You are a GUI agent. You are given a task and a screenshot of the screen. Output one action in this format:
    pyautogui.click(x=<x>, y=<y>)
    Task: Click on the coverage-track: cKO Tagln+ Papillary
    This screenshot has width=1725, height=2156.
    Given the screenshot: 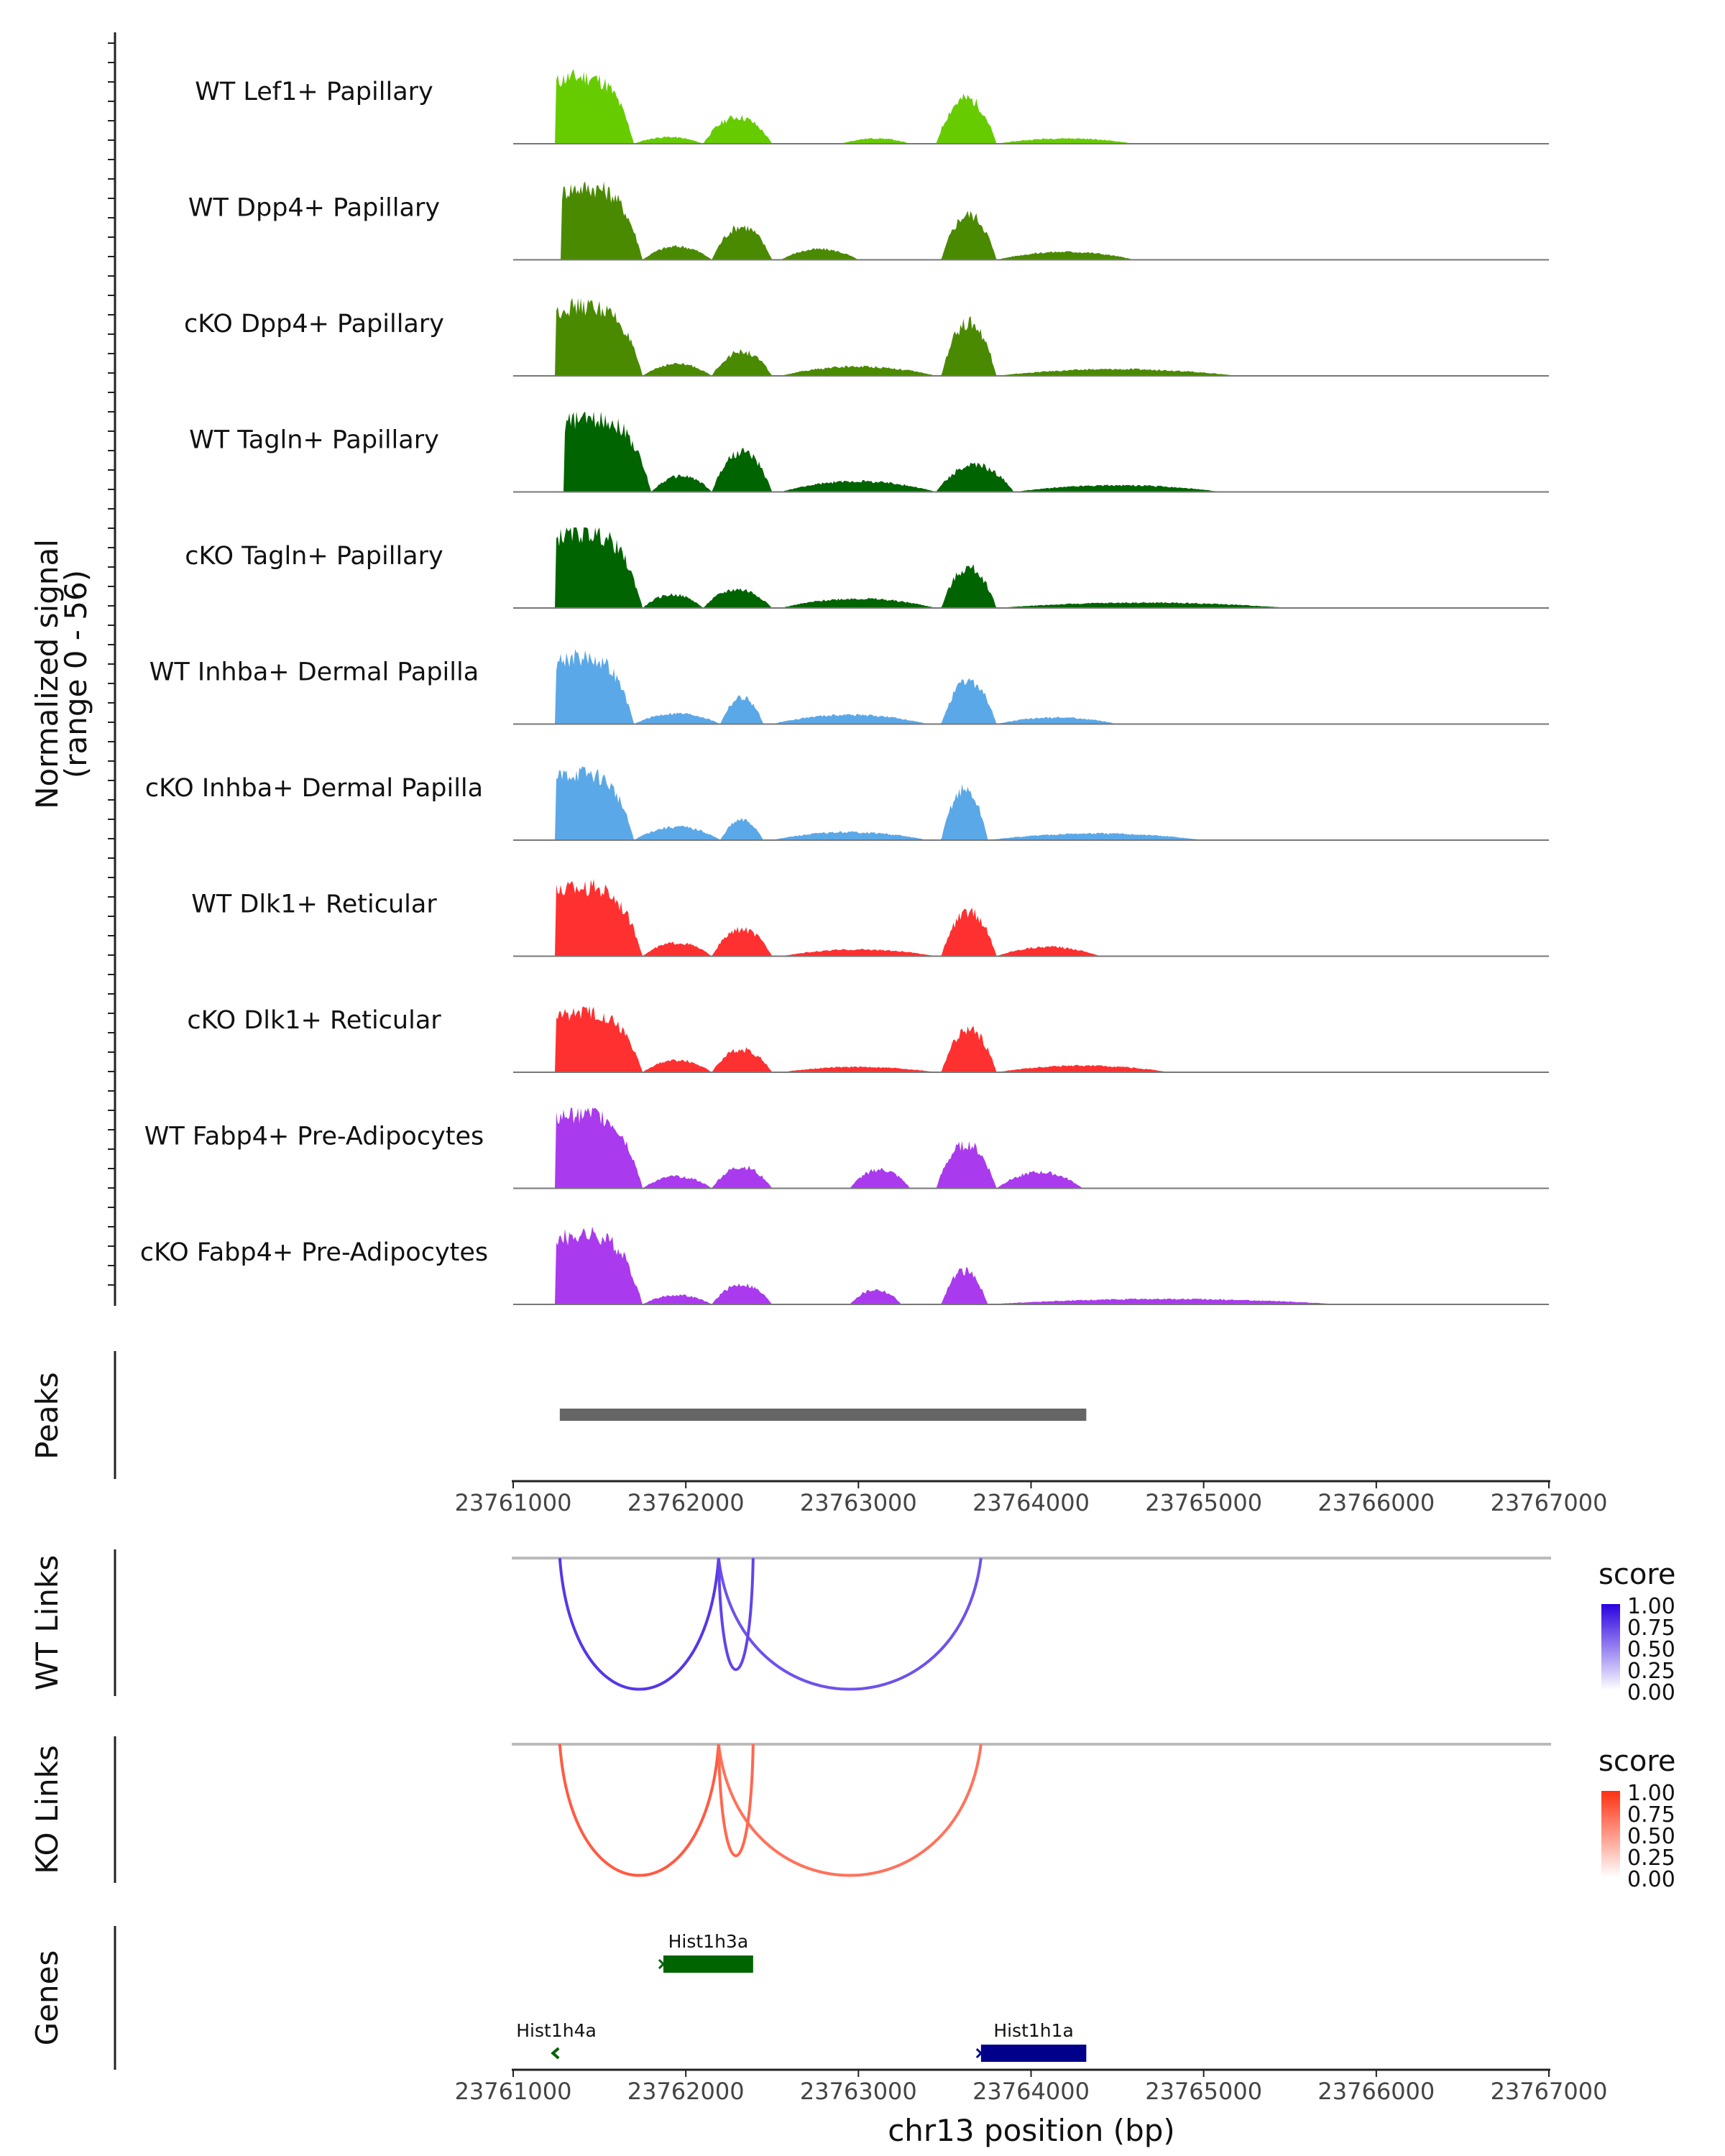 What is the action you would take?
    pyautogui.click(x=867, y=568)
    